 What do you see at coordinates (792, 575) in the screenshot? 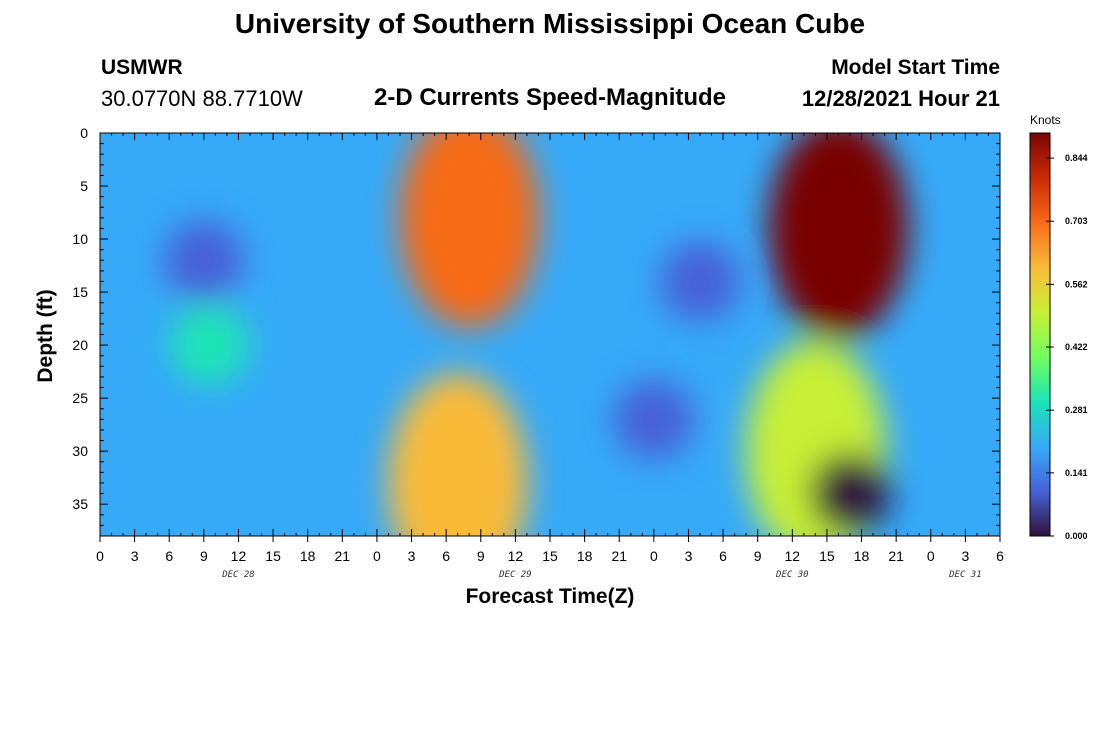
I see `x-day-label: DEC 30` at bounding box center [792, 575].